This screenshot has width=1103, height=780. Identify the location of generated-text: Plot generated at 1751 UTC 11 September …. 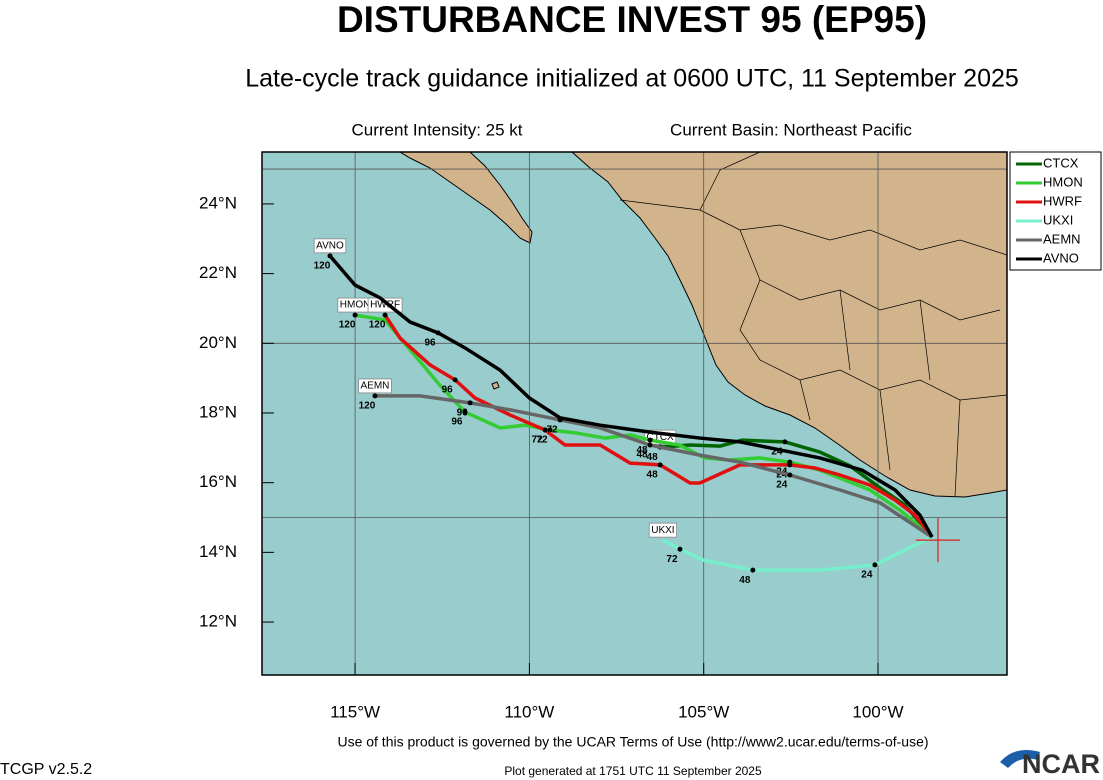
(633, 771).